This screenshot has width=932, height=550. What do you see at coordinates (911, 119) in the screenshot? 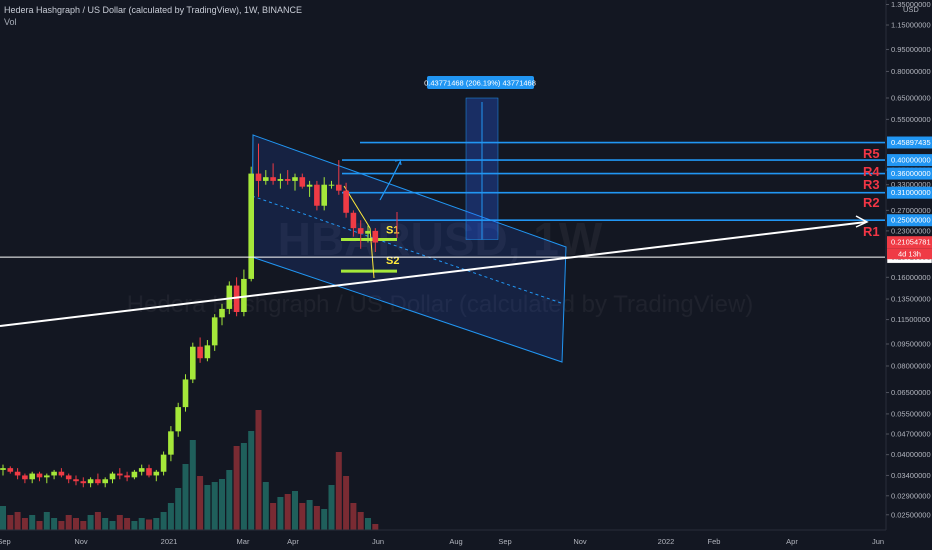
I see `y-tick-label: 0.55000000` at bounding box center [911, 119].